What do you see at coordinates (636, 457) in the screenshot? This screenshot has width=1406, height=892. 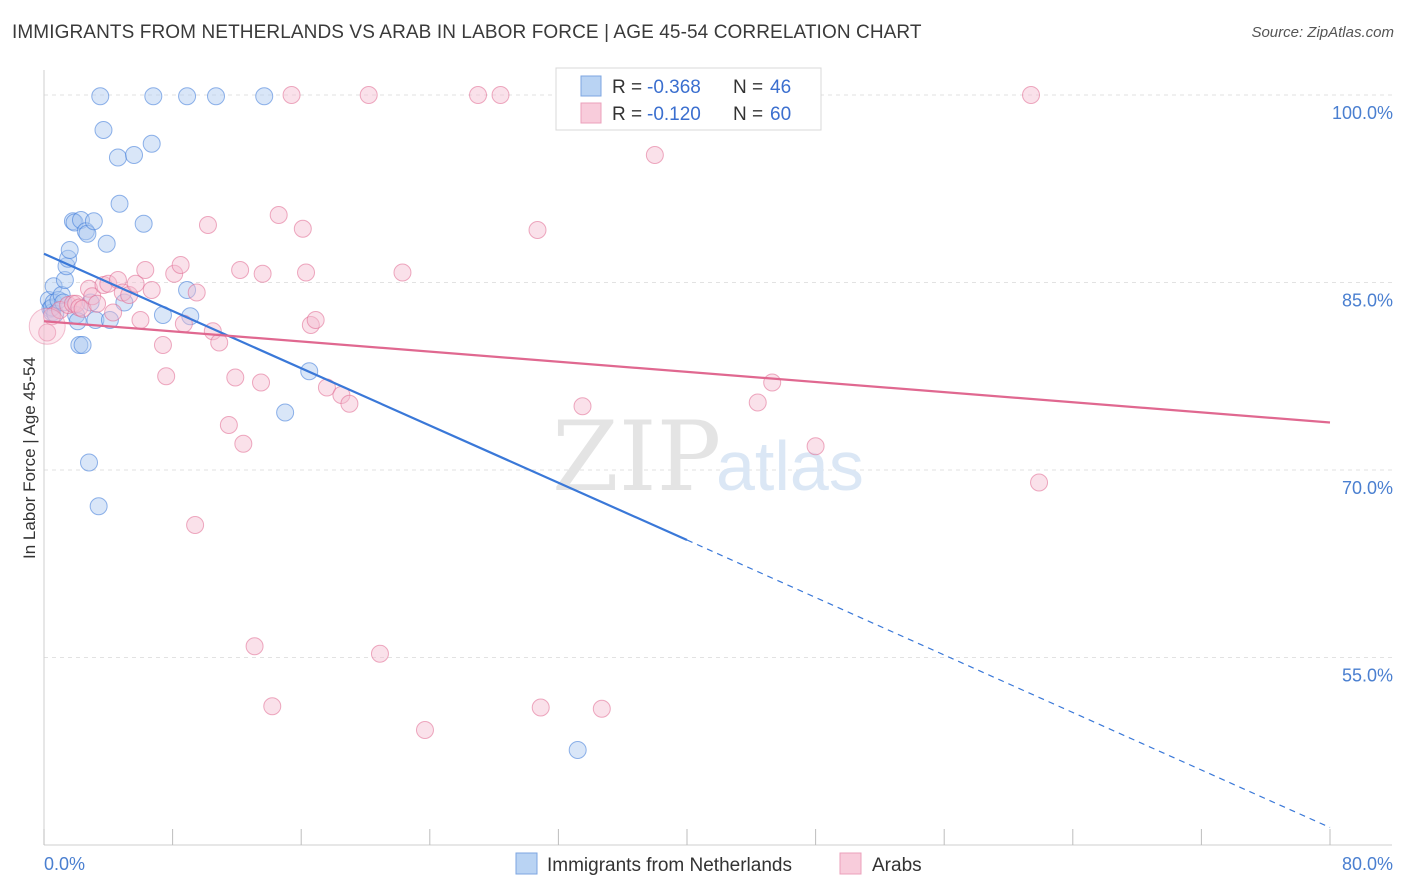 I see `watermark-zip: ZIP` at bounding box center [636, 457].